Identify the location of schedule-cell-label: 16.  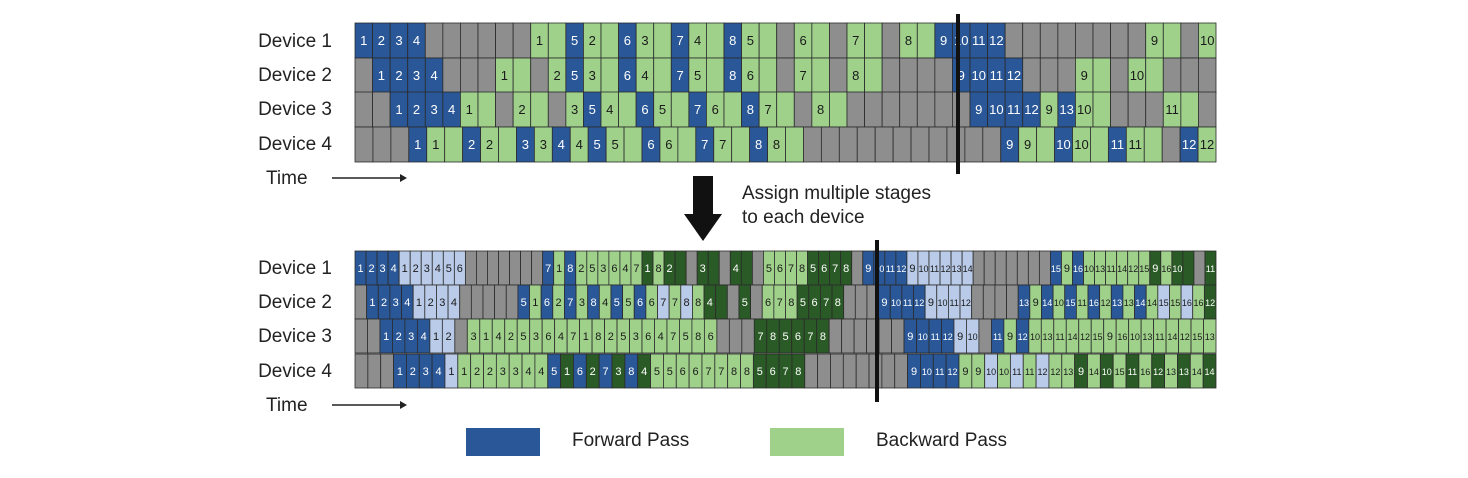
(1078, 269).